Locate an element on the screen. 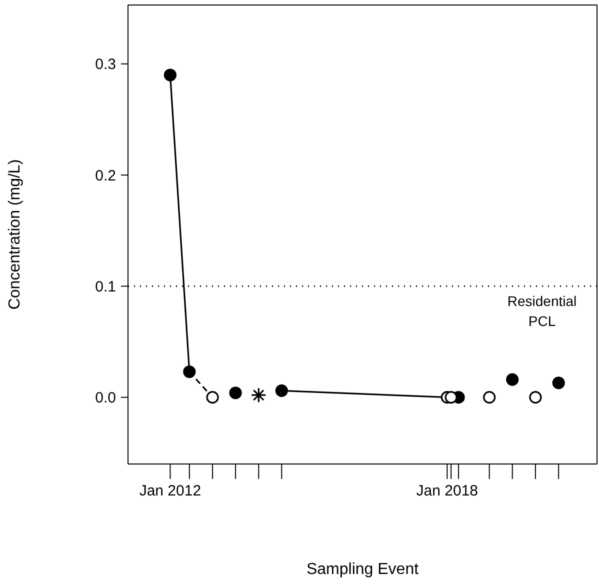  y-axis-title: Concentration (mg/L) is located at coordinates (15, 234).